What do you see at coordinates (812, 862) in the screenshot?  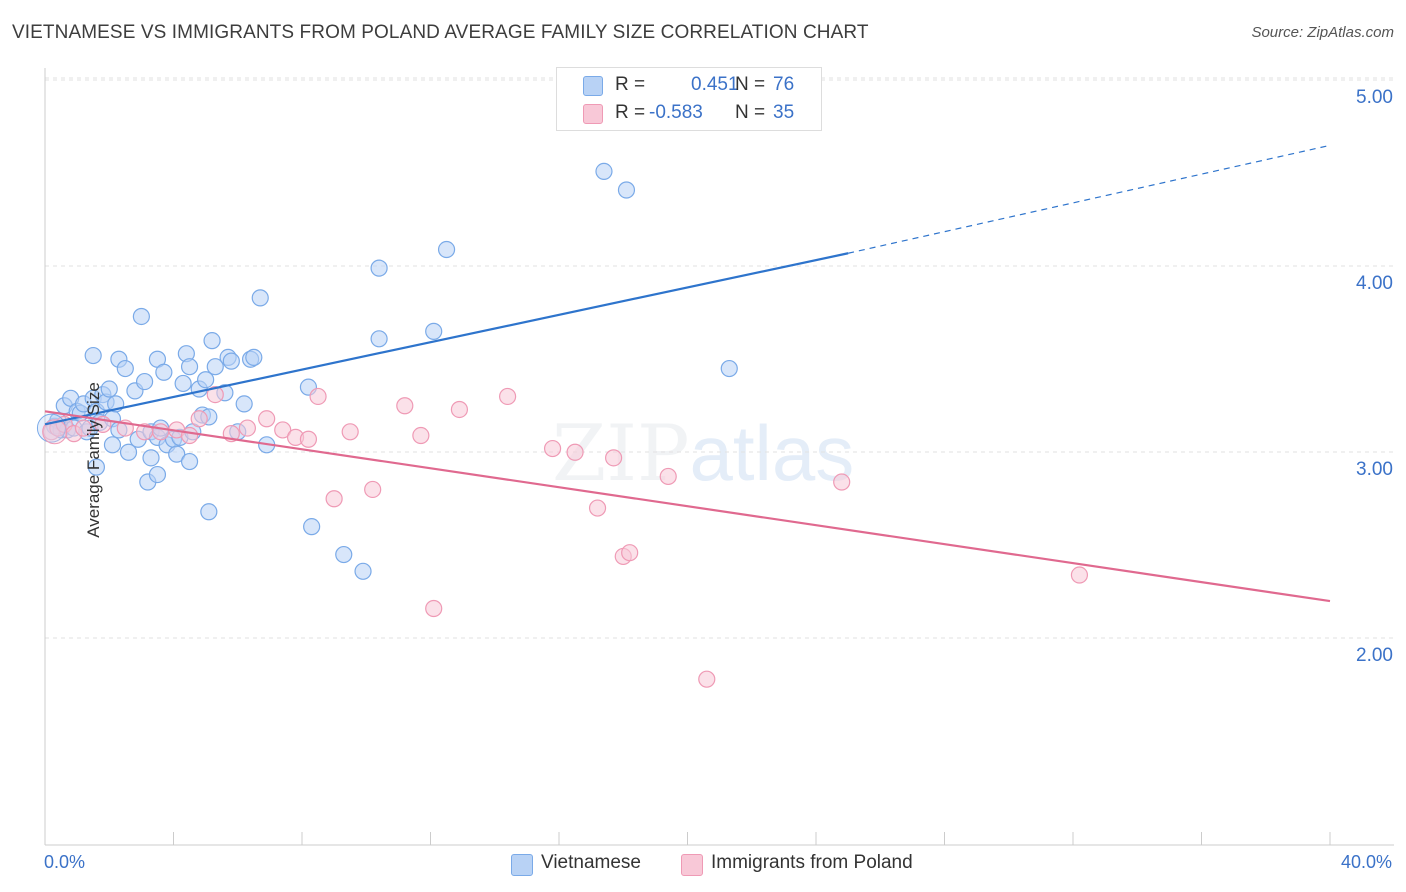 I see `legend-label-poland: Immigrants from Poland` at bounding box center [812, 862].